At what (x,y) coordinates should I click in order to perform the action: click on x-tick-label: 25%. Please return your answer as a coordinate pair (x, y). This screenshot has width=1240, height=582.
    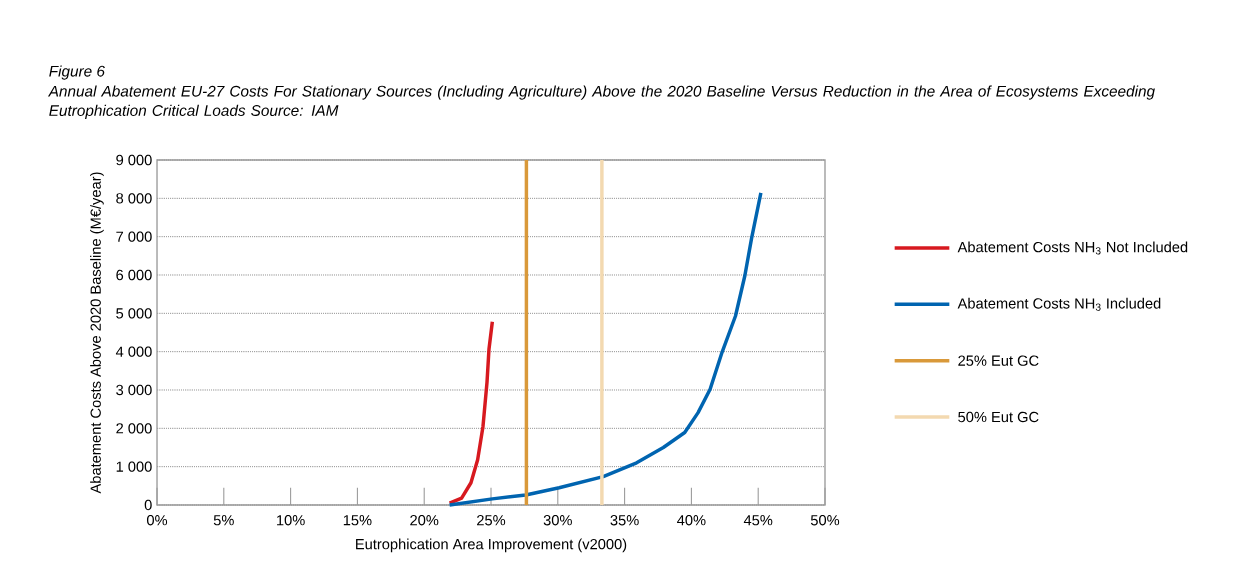
    Looking at the image, I should click on (491, 520).